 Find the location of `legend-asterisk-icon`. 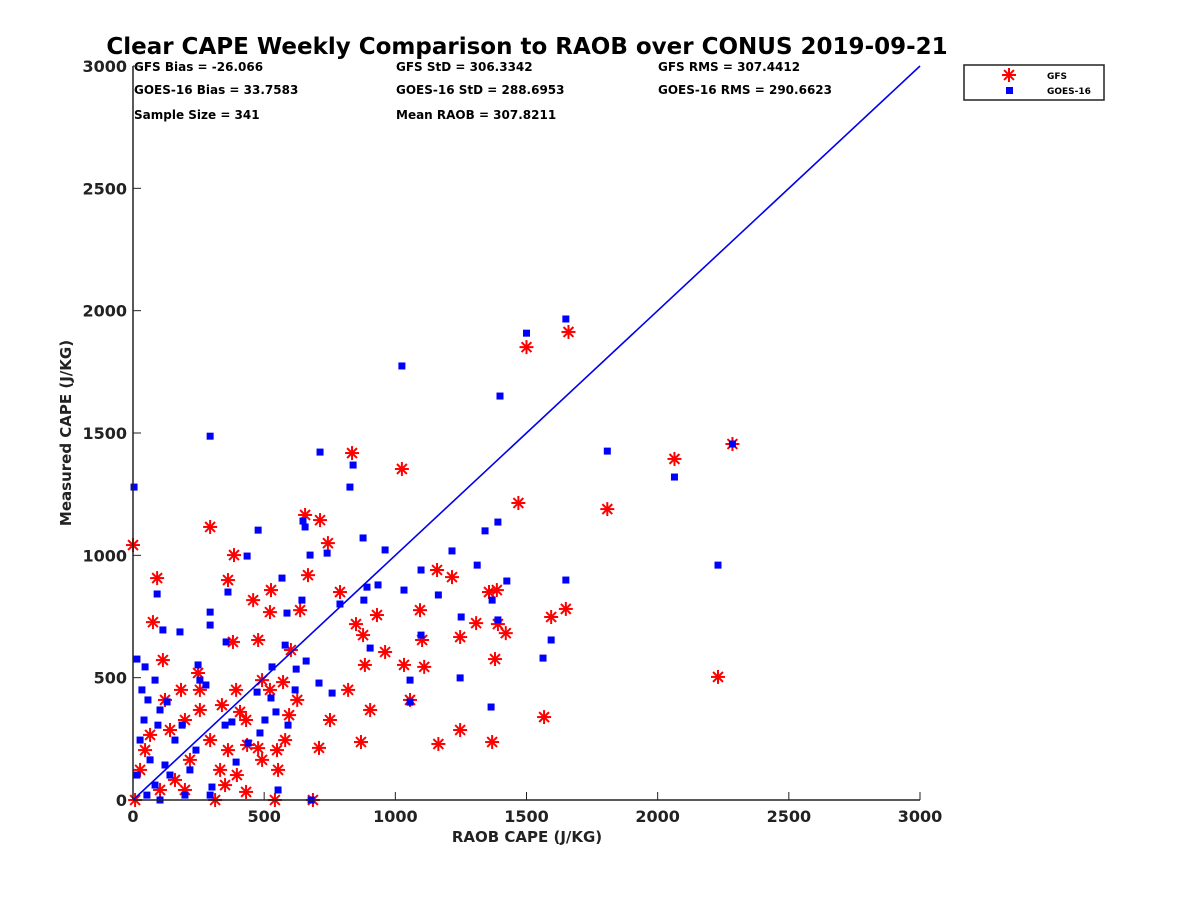

legend-asterisk-icon is located at coordinates (1009, 75).